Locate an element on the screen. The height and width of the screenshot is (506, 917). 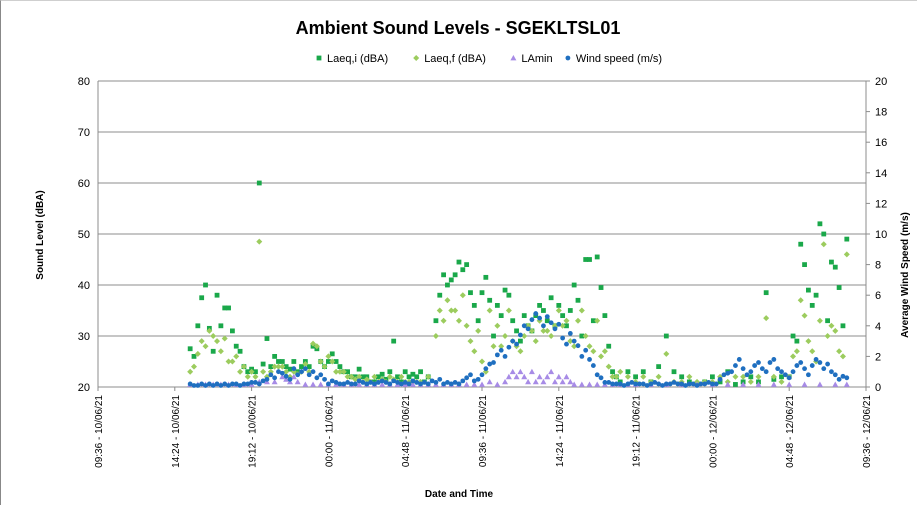
y-tick-label-left: 50 is located at coordinates (84, 235).